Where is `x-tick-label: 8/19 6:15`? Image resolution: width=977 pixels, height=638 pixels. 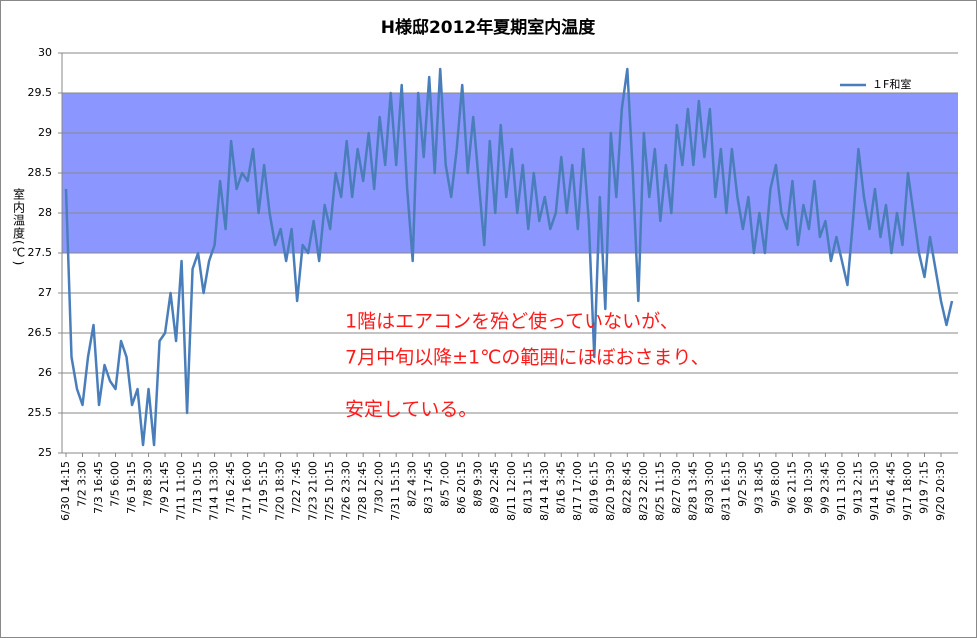 x-tick-label: 8/19 6:15 is located at coordinates (593, 487).